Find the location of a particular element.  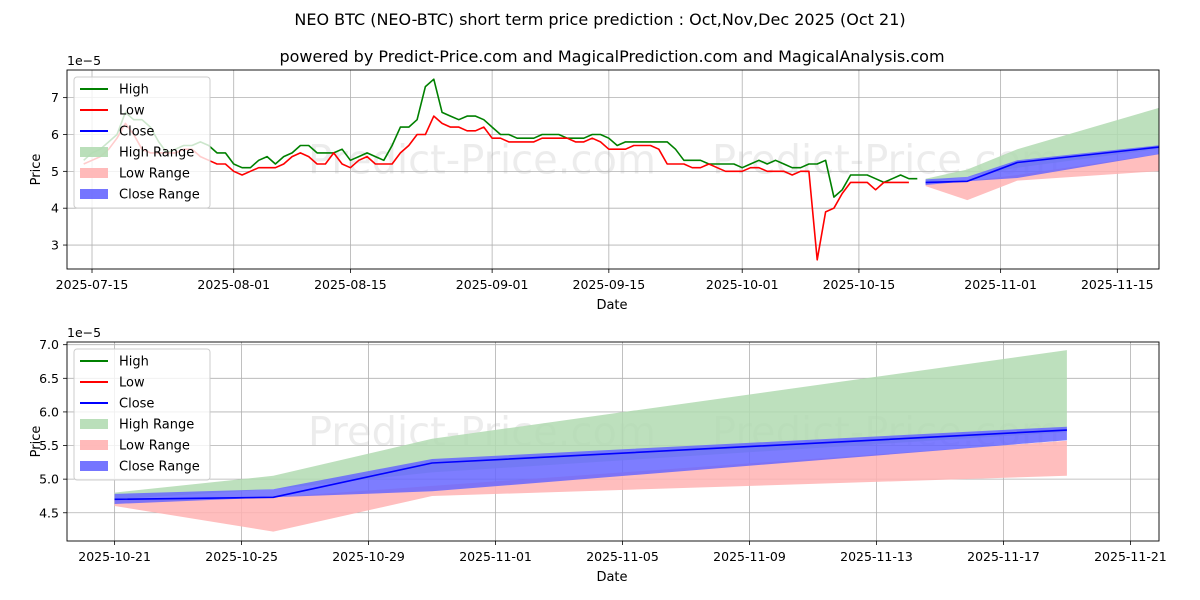

high-series-line is located at coordinates (500, 138).